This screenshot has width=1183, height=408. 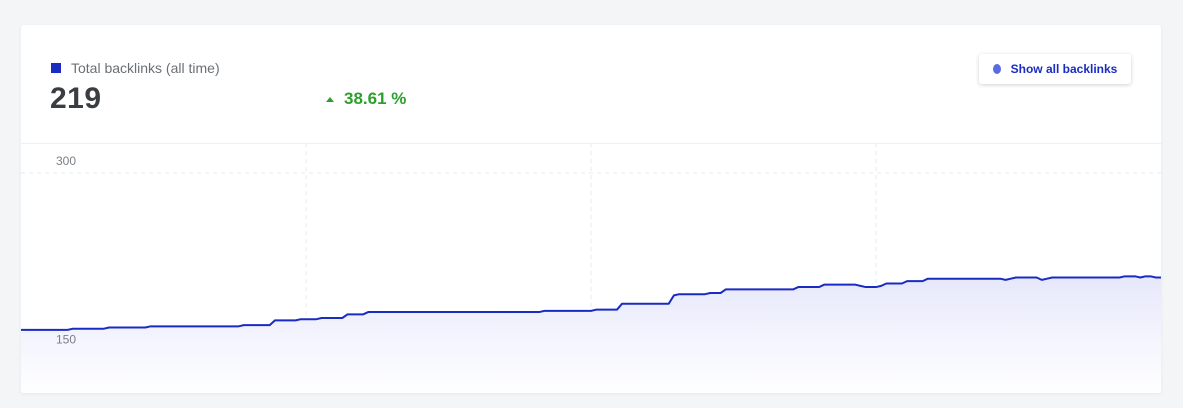 What do you see at coordinates (996, 69) in the screenshot?
I see `dot-icon` at bounding box center [996, 69].